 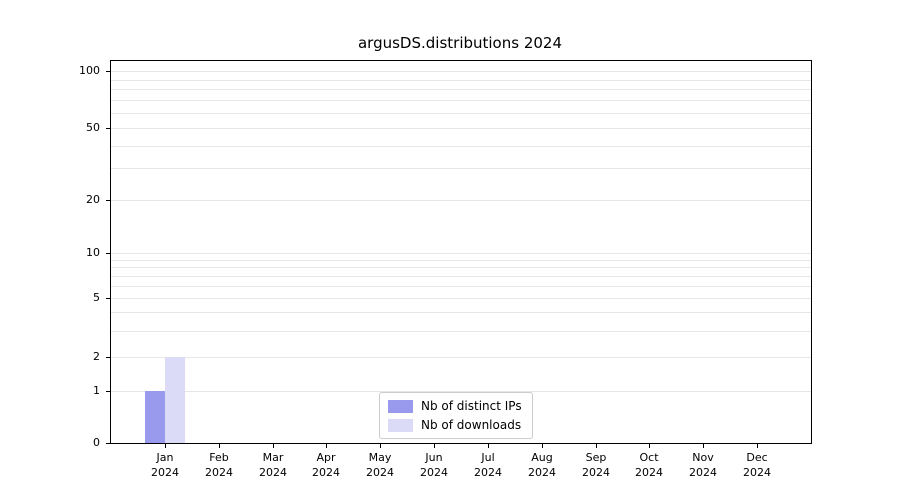 I want to click on bar-nb-of-distinct-ips-jan-2024, so click(x=155, y=417).